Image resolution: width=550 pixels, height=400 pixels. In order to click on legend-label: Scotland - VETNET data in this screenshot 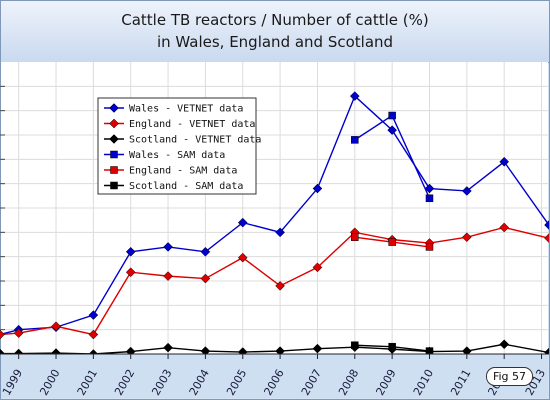, I will do `click(195, 140)`.